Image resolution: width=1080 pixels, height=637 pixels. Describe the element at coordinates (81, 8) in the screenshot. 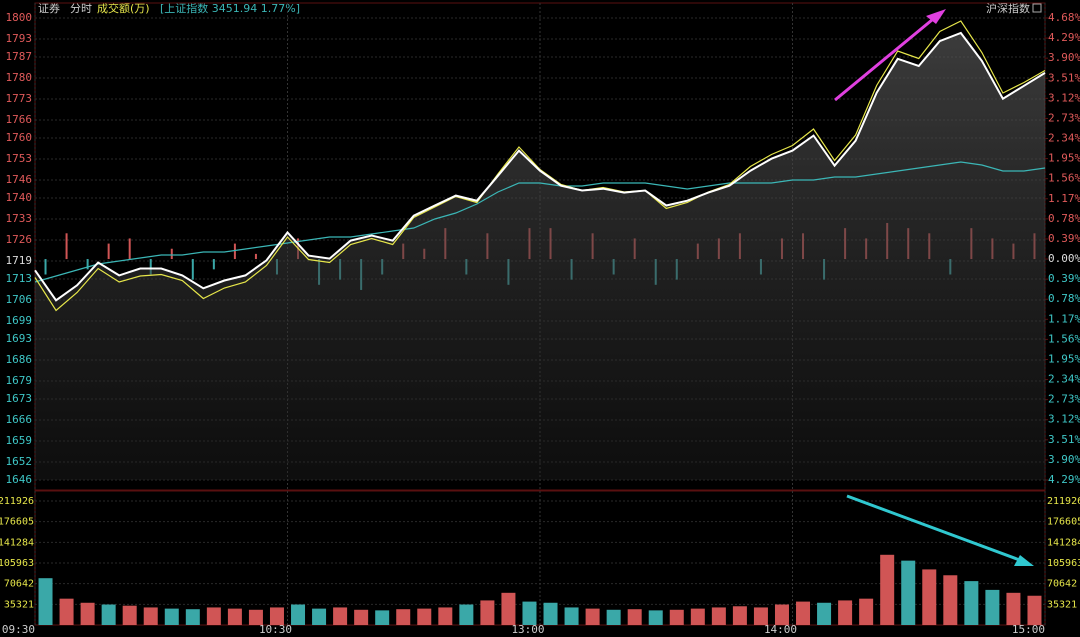

I see `tab: 分时` at that location.